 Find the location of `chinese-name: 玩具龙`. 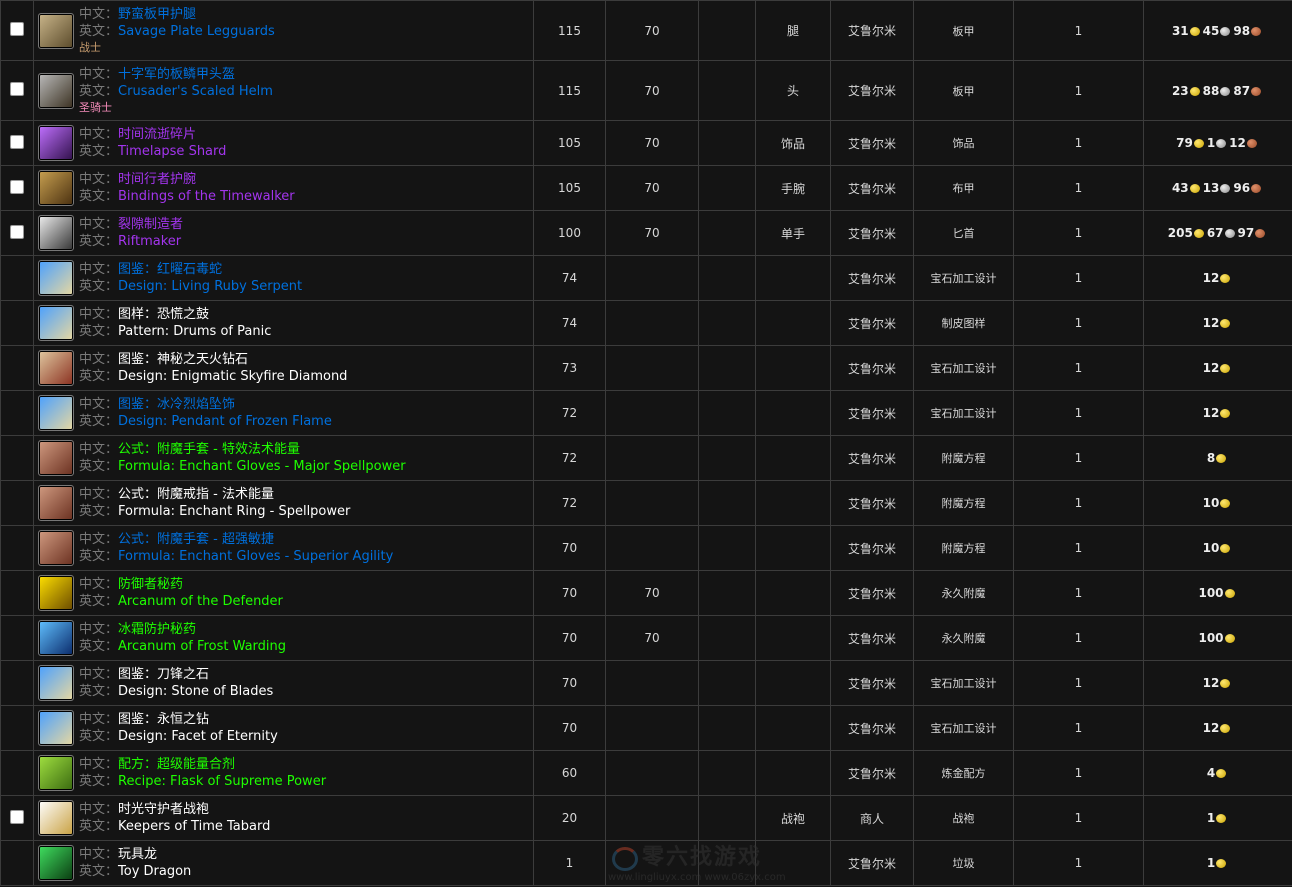

chinese-name: 玩具龙 is located at coordinates (138, 854).